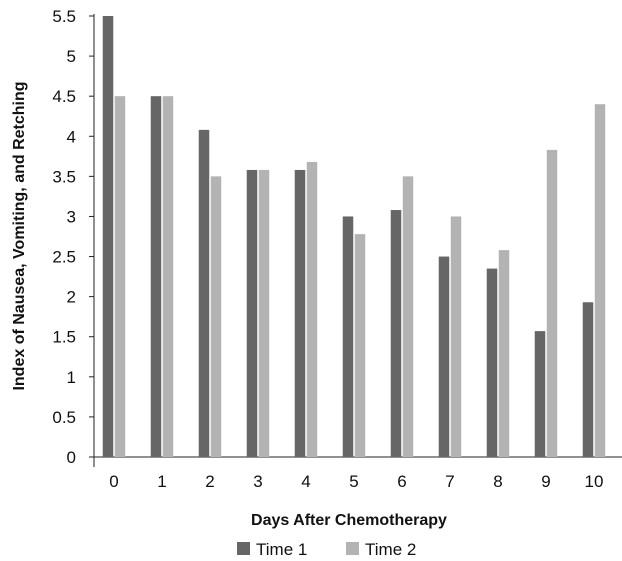  I want to click on y-tick-label: 4, so click(71, 136).